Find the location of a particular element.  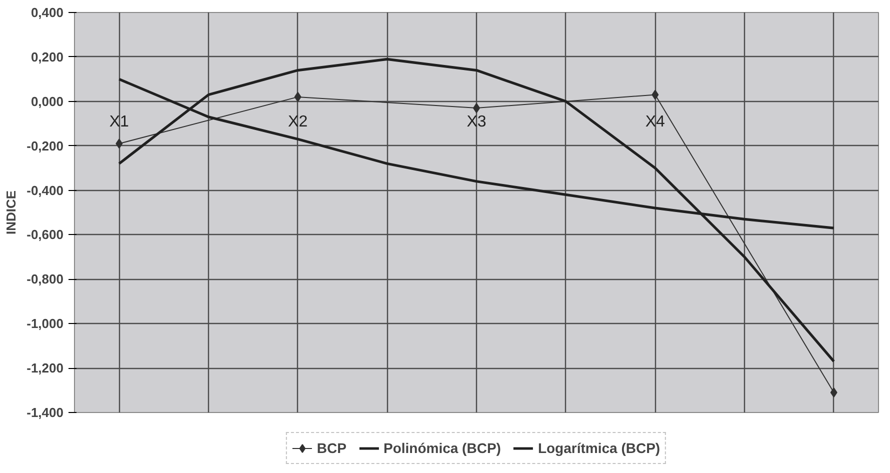

y-tick-label: -0,200 is located at coordinates (45, 146).